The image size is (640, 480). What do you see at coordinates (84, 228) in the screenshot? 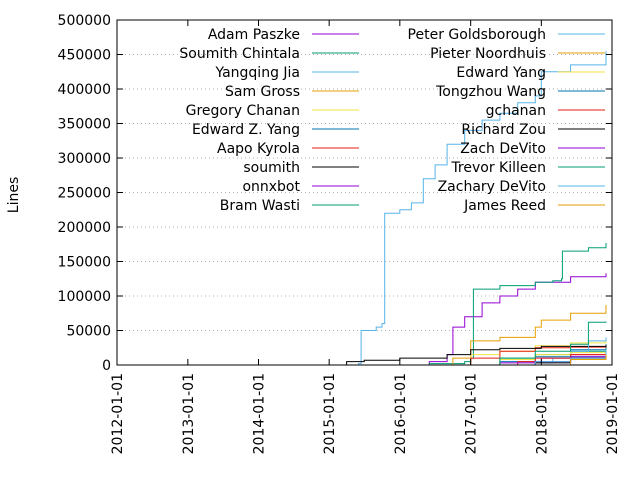
I see `y-tick-label: 200000` at bounding box center [84, 228].